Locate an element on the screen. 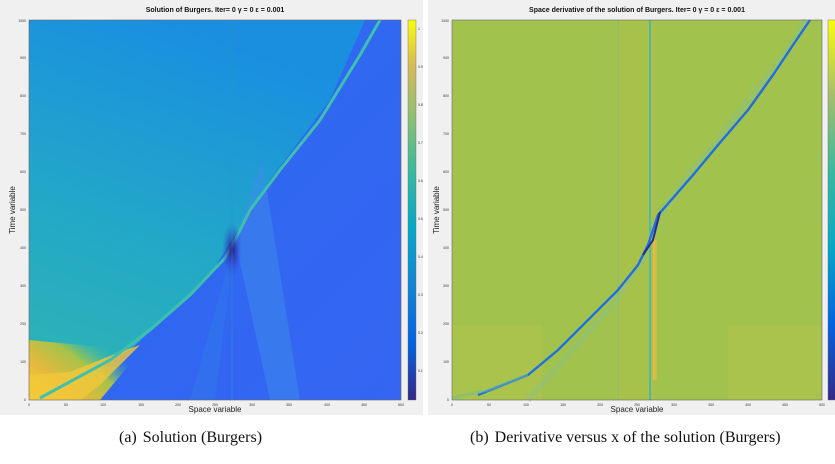 The height and width of the screenshot is (464, 835). colorbar-tick-label: 0.5 is located at coordinates (420, 219).